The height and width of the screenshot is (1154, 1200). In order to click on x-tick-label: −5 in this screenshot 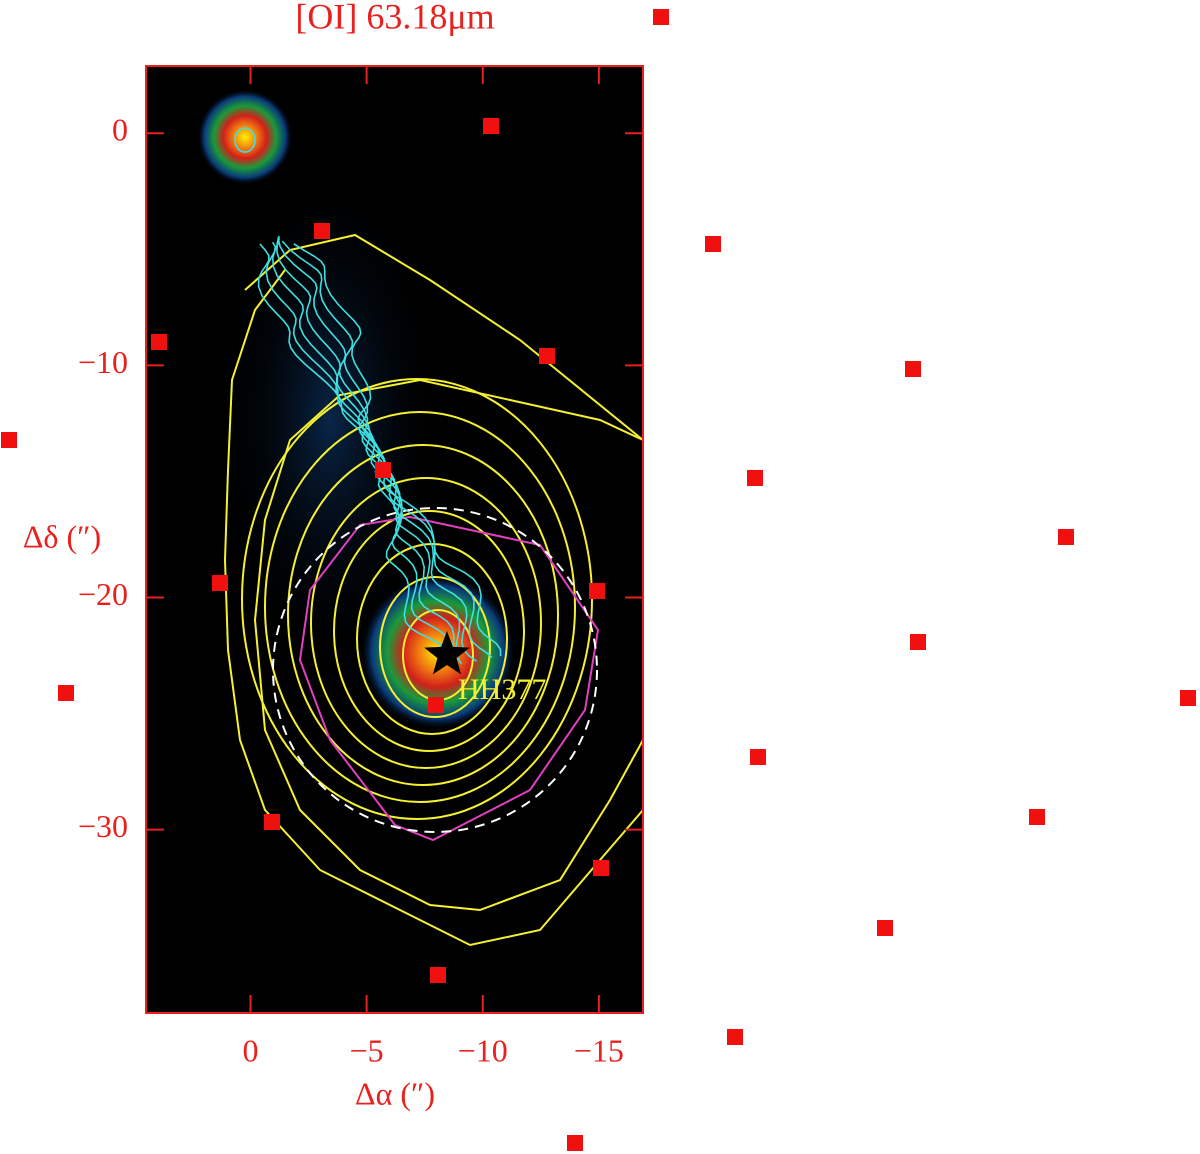, I will do `click(367, 1050)`.